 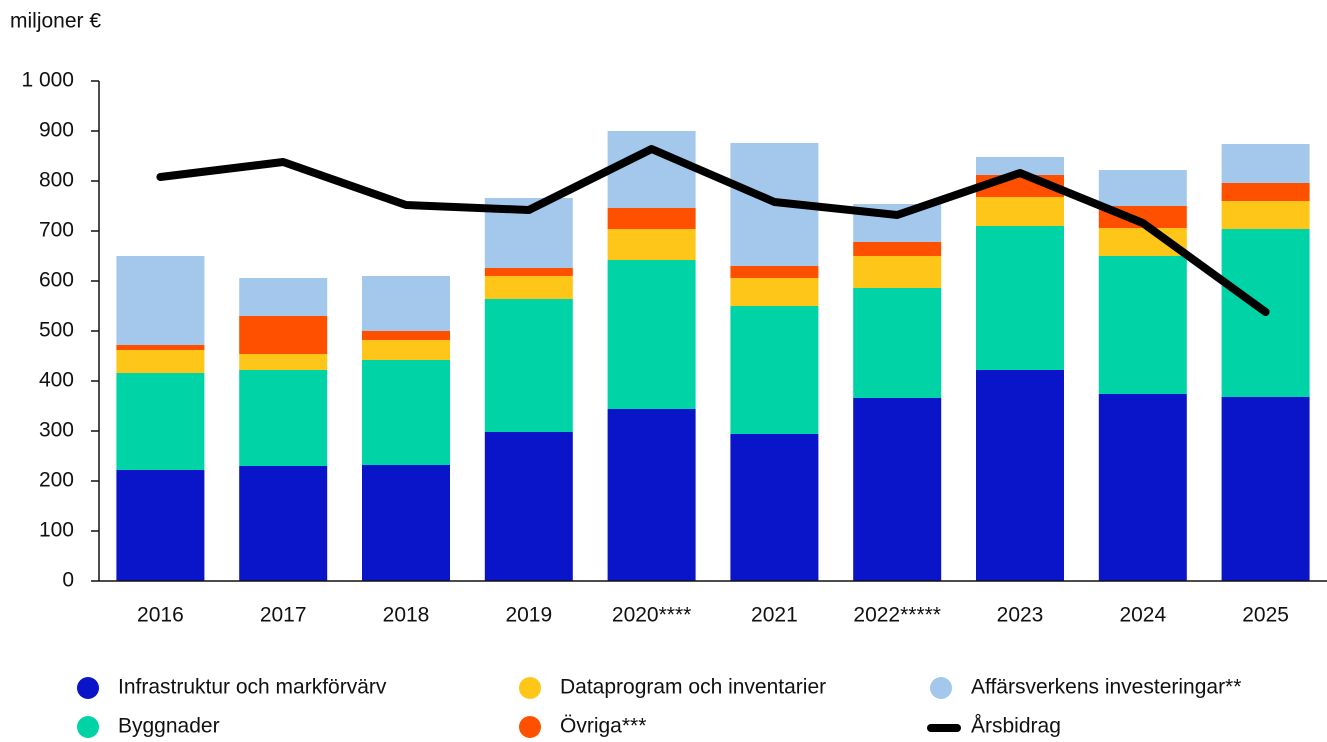 What do you see at coordinates (56, 380) in the screenshot?
I see `y-tick-label: 400` at bounding box center [56, 380].